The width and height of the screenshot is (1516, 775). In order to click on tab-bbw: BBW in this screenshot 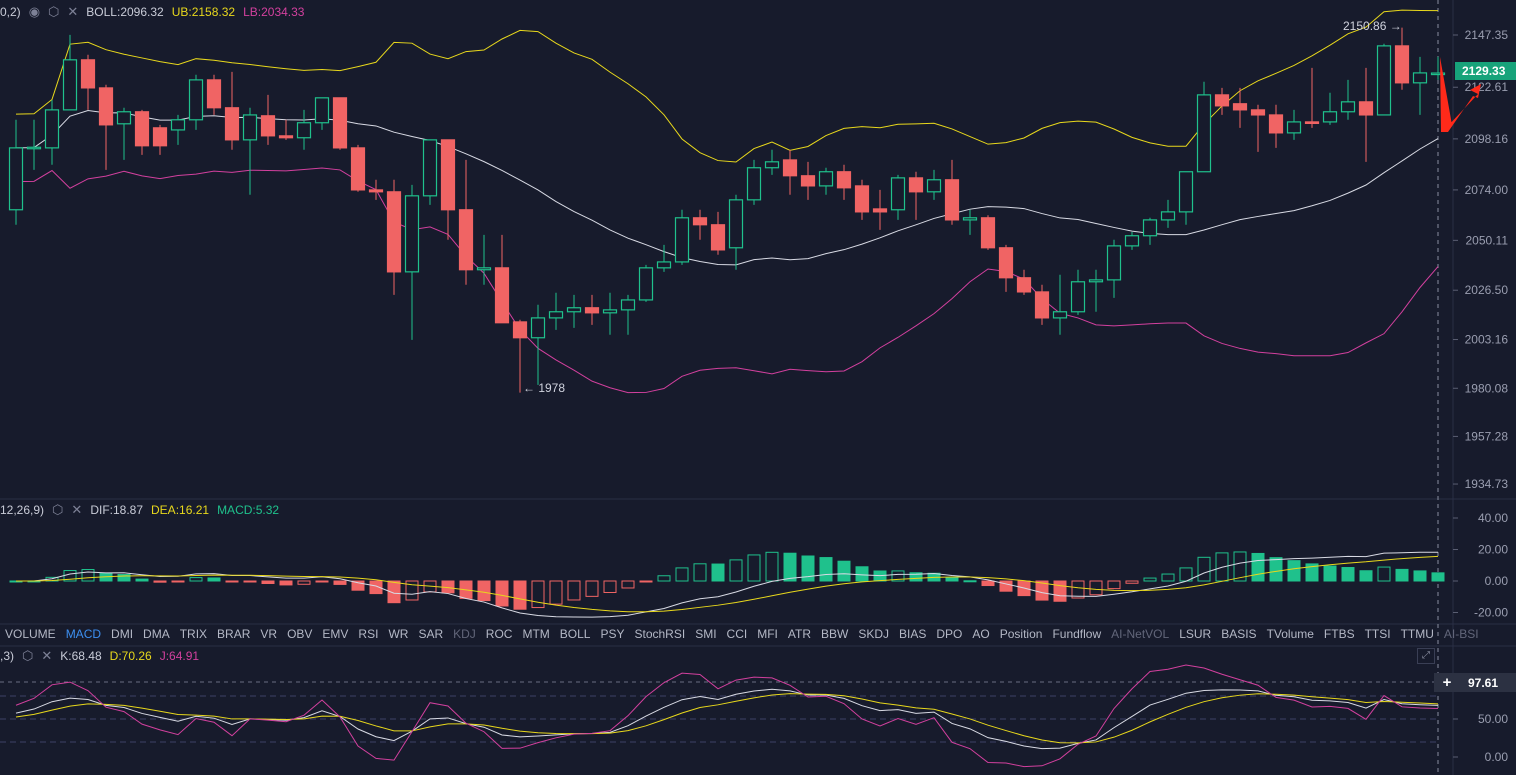, I will do `click(835, 634)`.